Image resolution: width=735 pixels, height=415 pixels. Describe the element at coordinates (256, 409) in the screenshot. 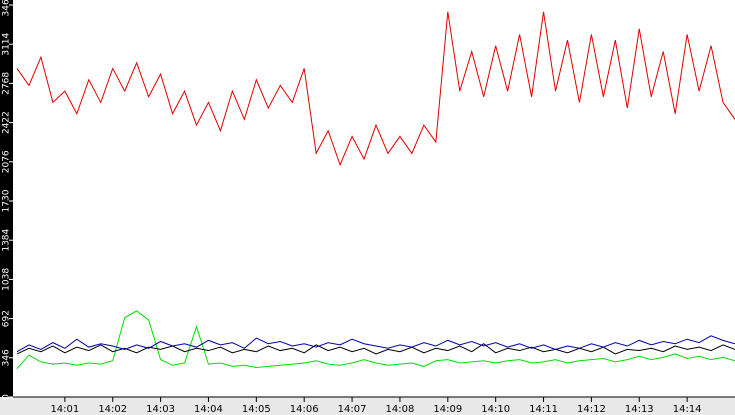

I see `x-tick-label: 14:05` at that location.